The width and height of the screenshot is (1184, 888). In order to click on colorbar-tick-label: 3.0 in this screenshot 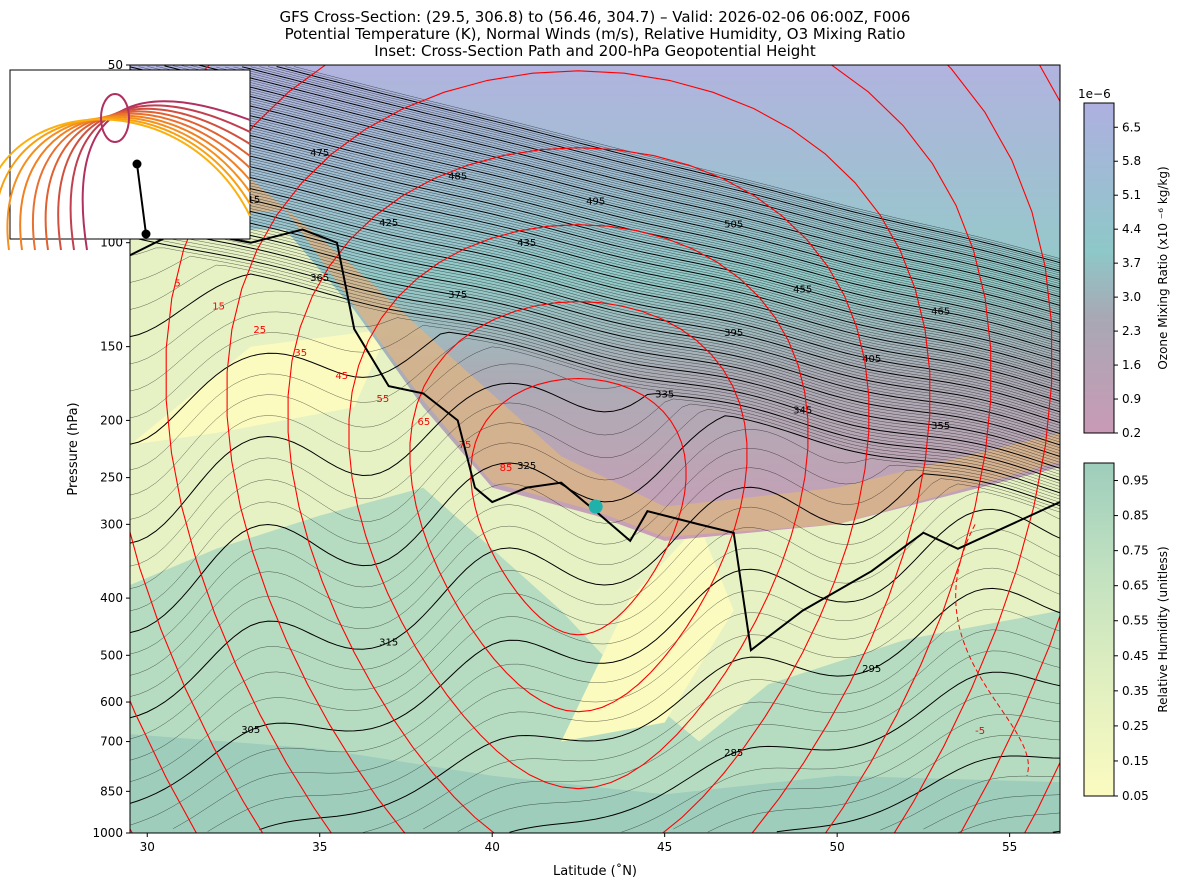, I will do `click(1131, 297)`.